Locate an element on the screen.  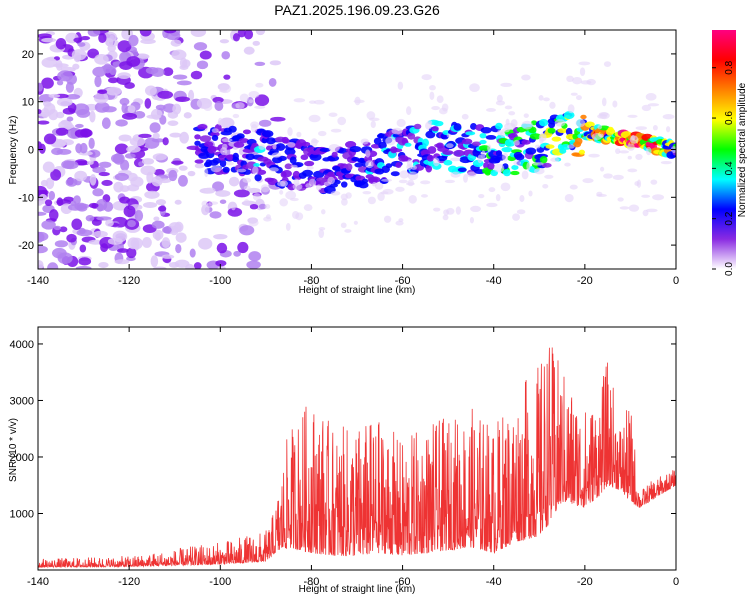
x-tick-label: -80 is located at coordinates (311, 281).